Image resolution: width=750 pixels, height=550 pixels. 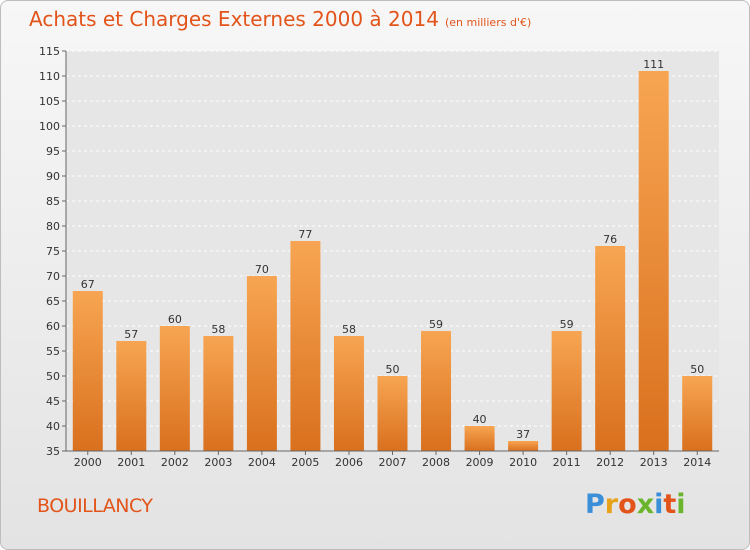 I want to click on chart-subtitle: (en milliers d'€), so click(x=488, y=22).